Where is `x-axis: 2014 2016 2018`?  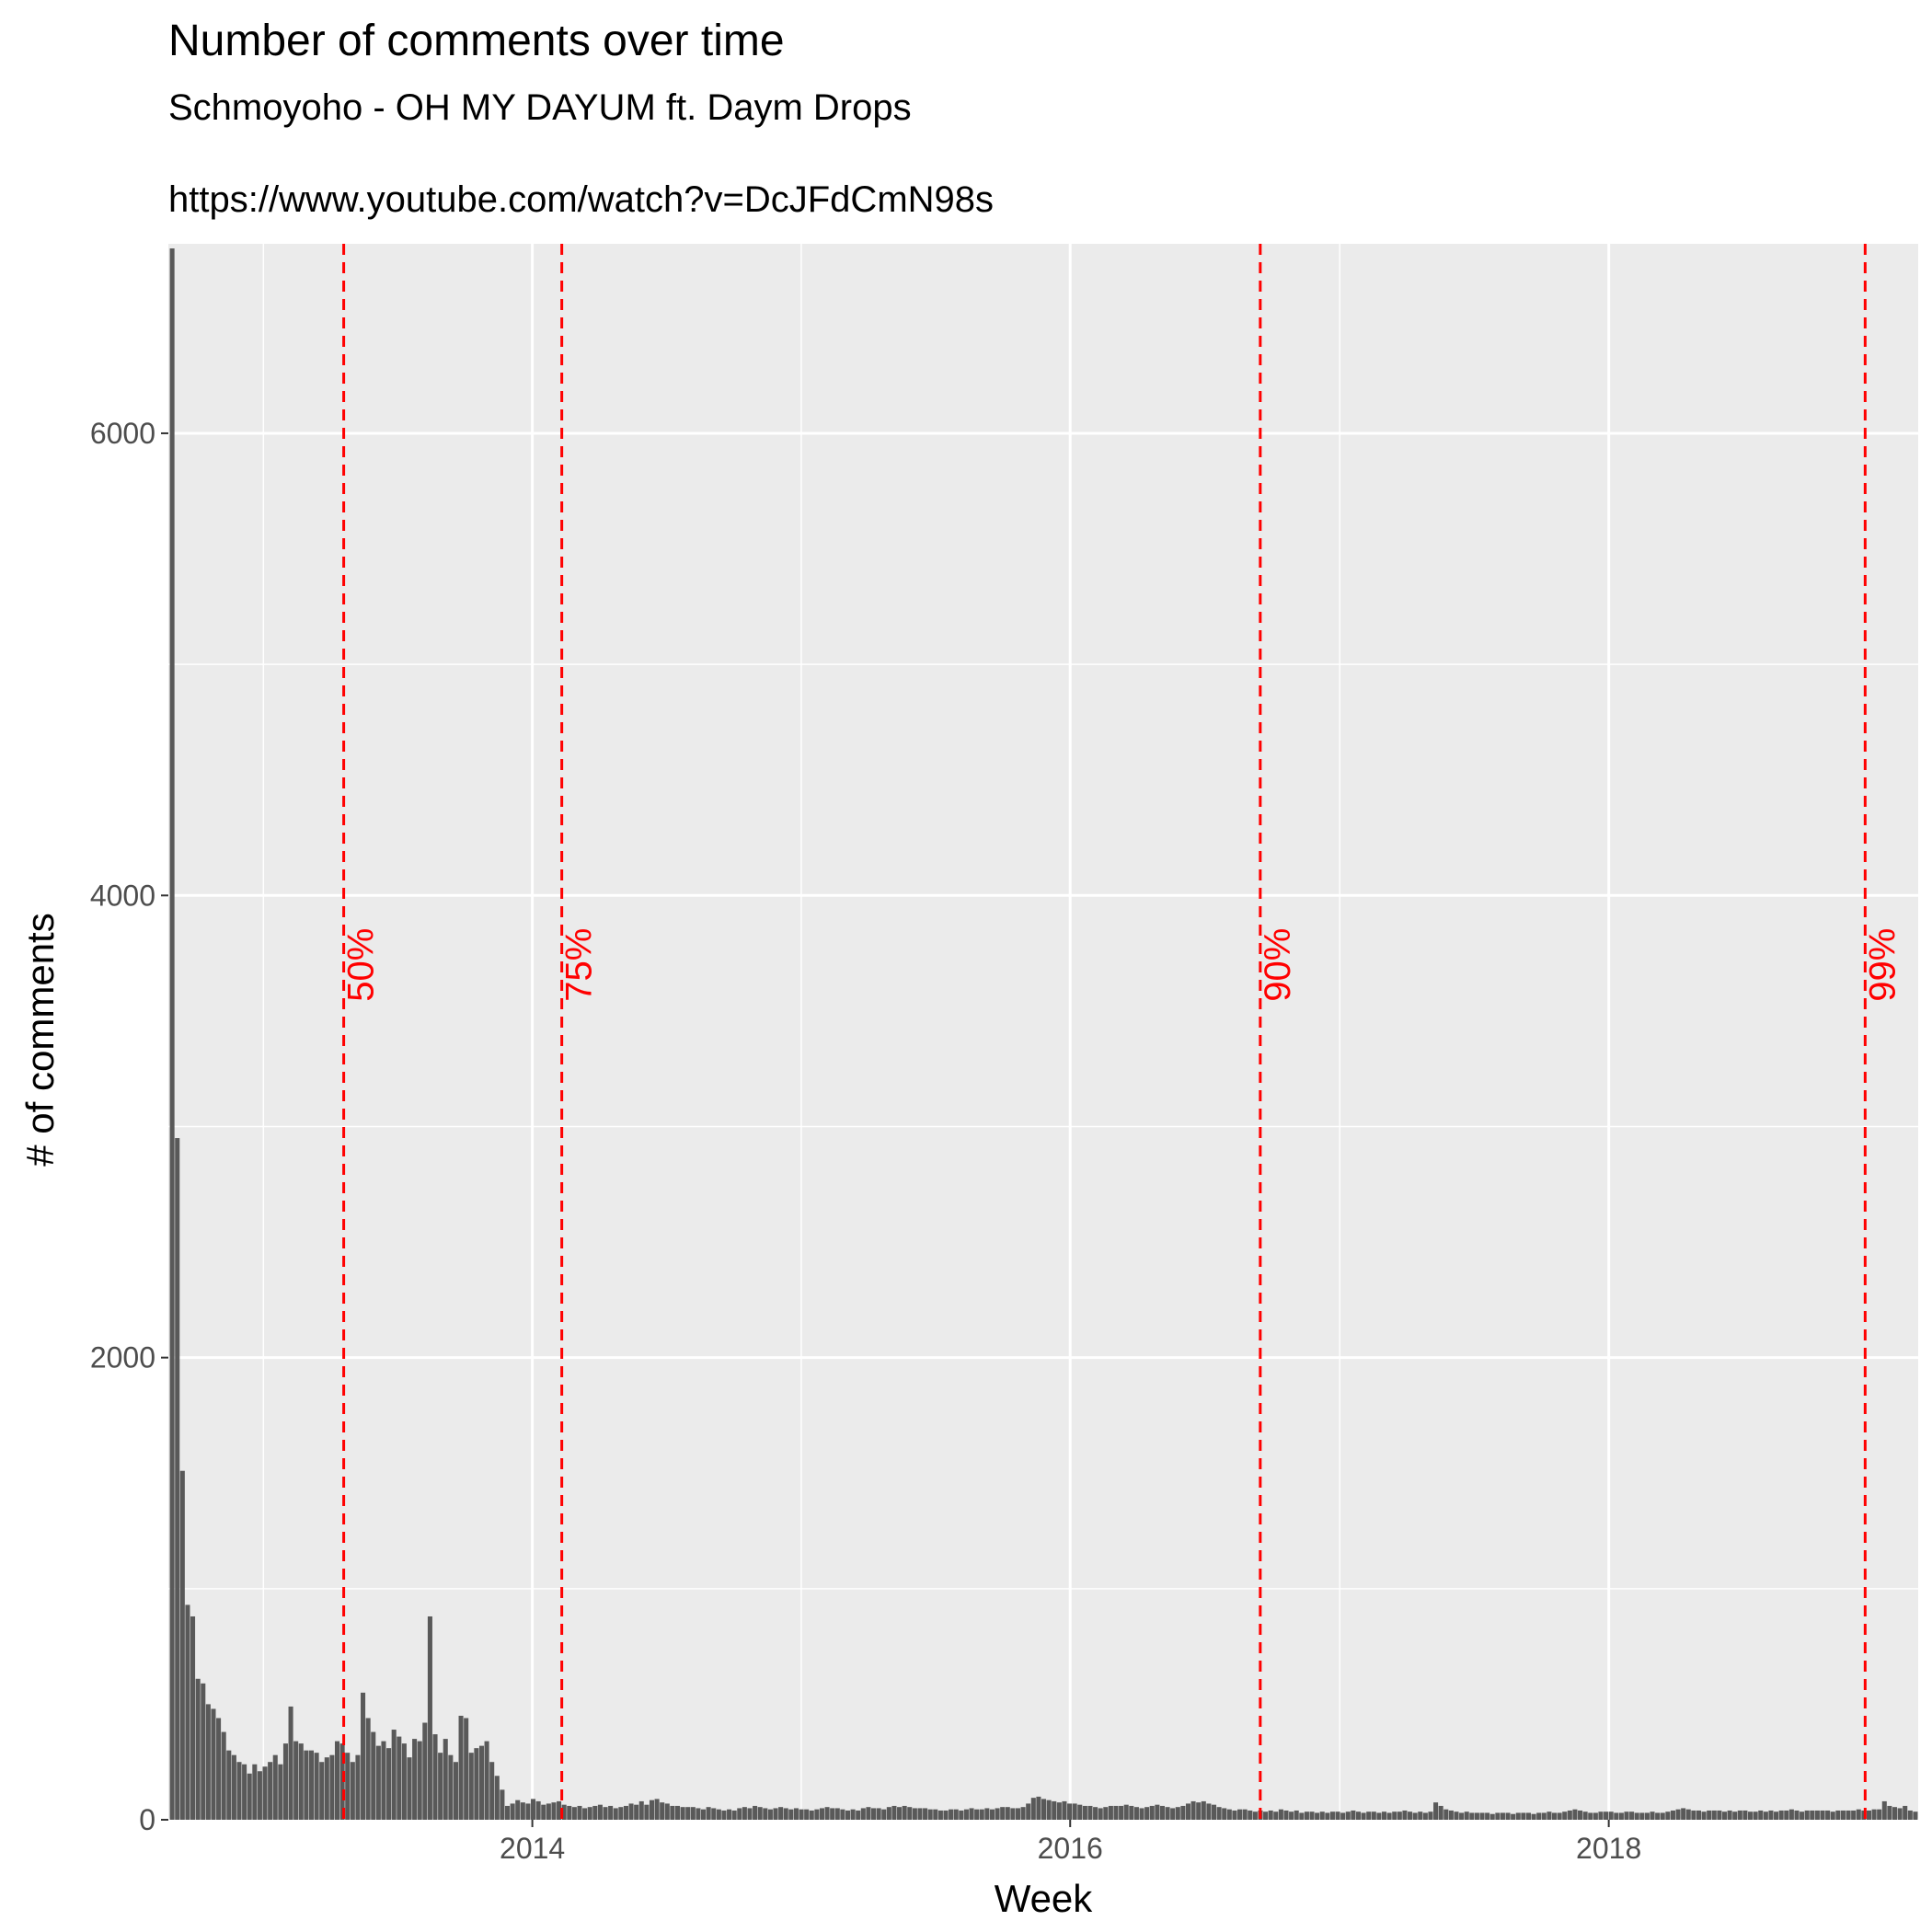
x-axis: 2014 2016 2018 is located at coordinates (1070, 1842).